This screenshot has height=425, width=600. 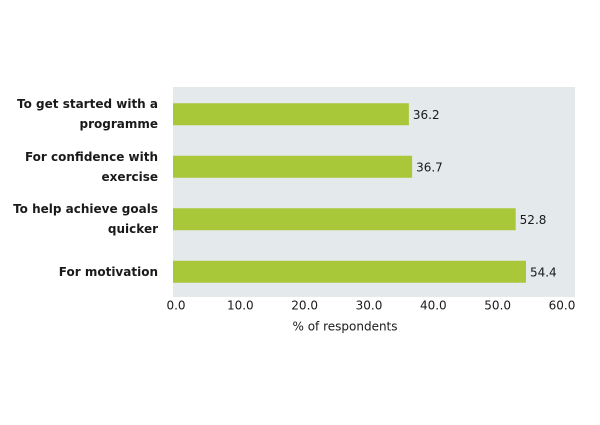 I want to click on x-tick-label: 40.0, so click(x=433, y=306).